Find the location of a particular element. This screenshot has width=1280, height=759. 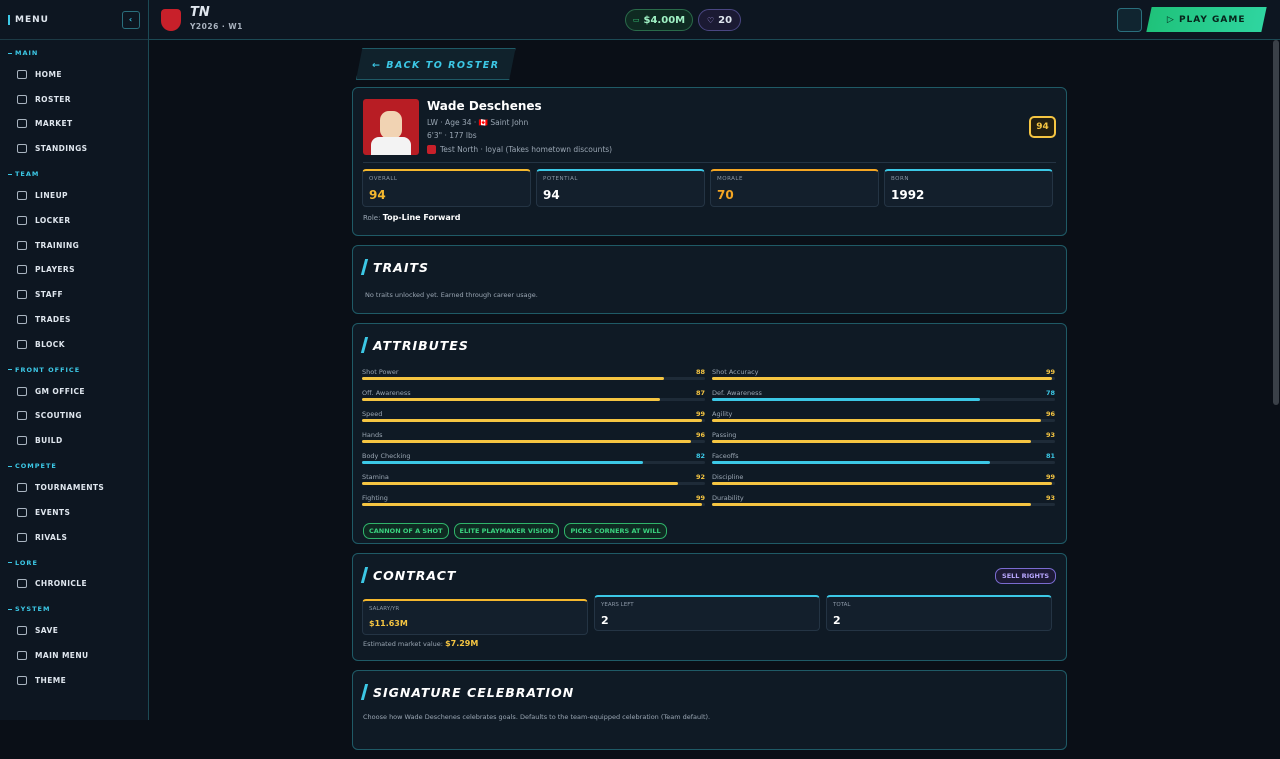

nav-label: HOME is located at coordinates (48, 74).